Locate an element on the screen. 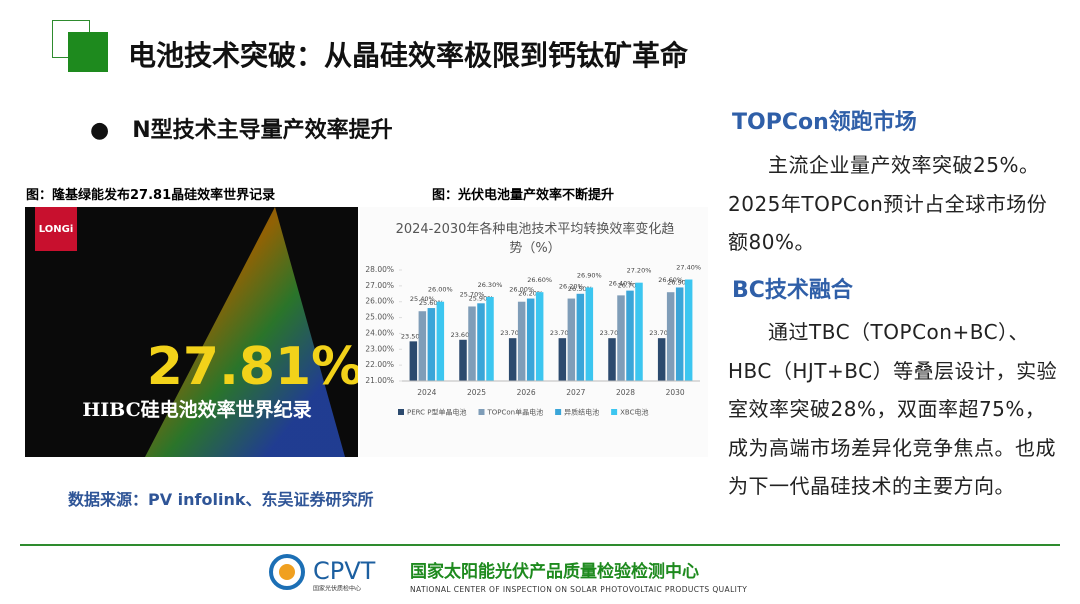 The width and height of the screenshot is (1080, 604). value-label: 26.30% is located at coordinates (490, 285).